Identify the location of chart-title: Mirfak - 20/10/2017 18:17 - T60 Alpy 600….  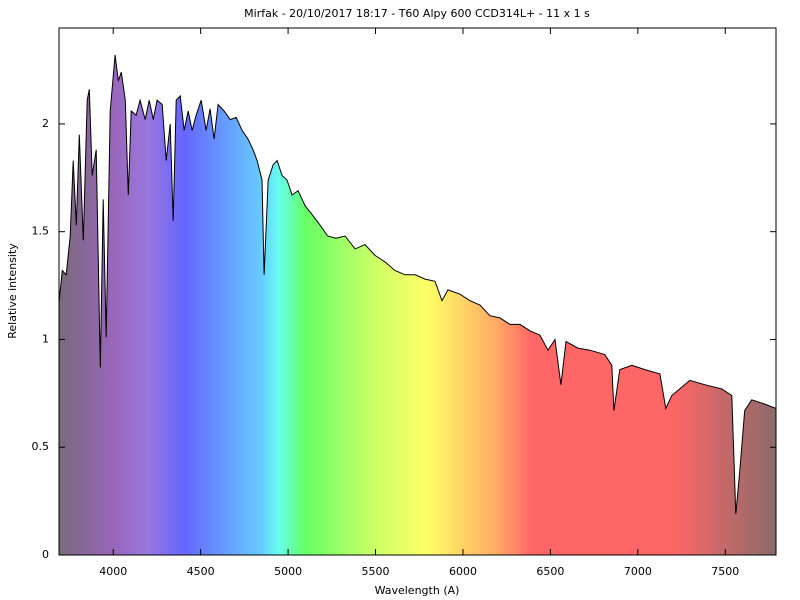
(417, 13).